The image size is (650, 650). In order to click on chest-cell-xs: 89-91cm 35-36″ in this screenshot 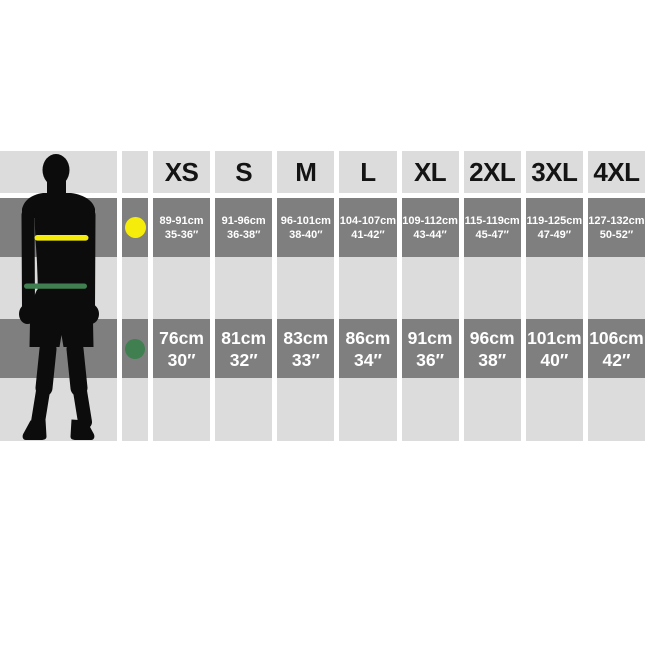, I will do `click(182, 227)`.